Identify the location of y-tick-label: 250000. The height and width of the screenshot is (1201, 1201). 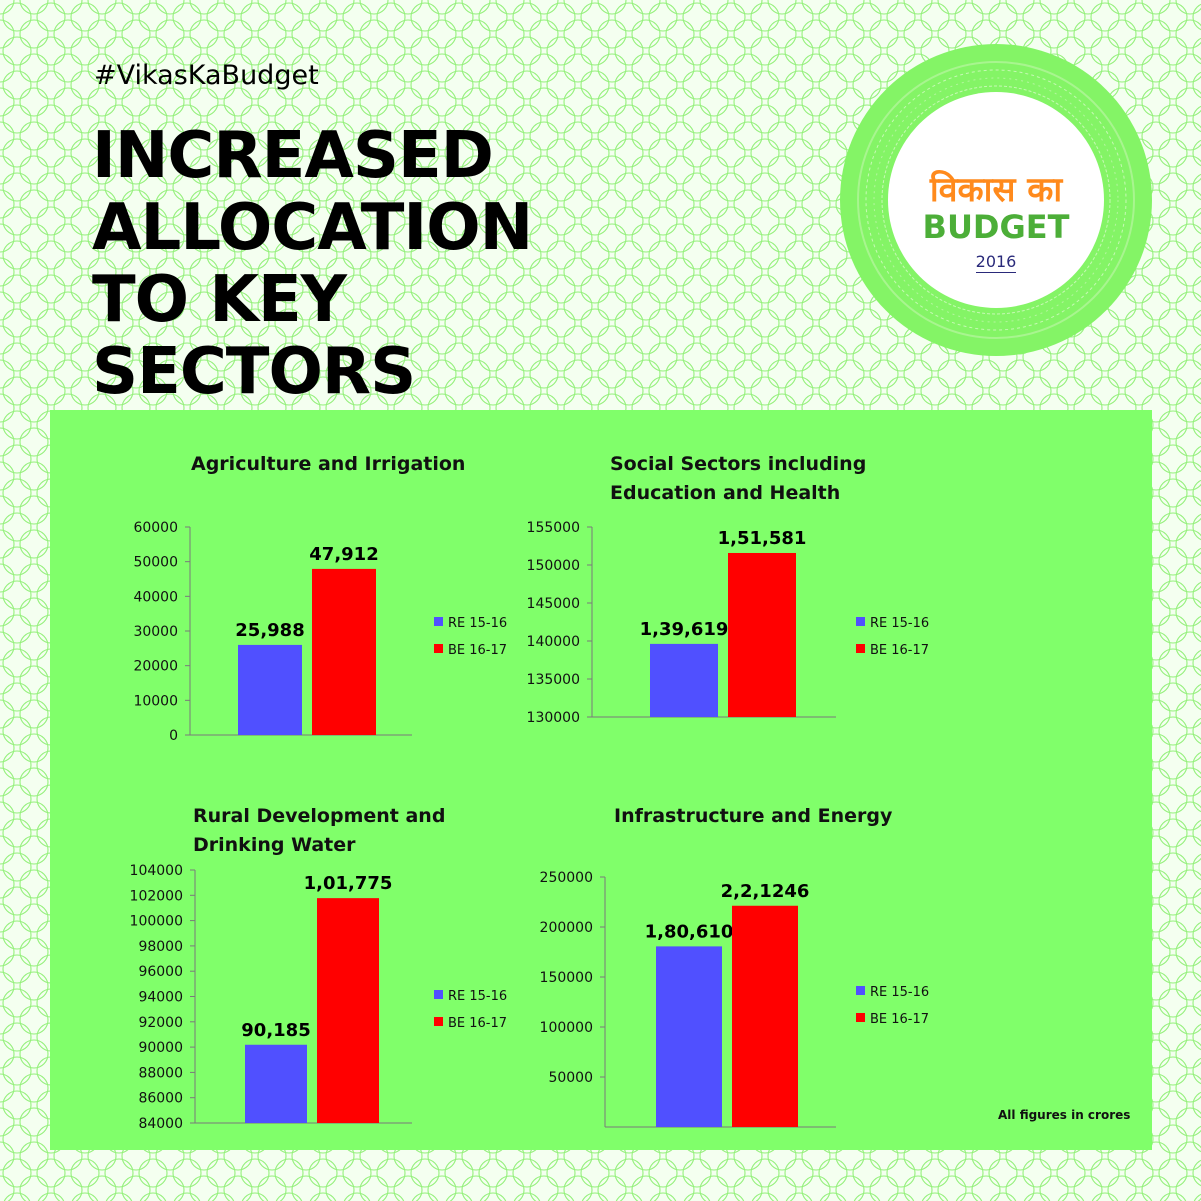
(566, 878).